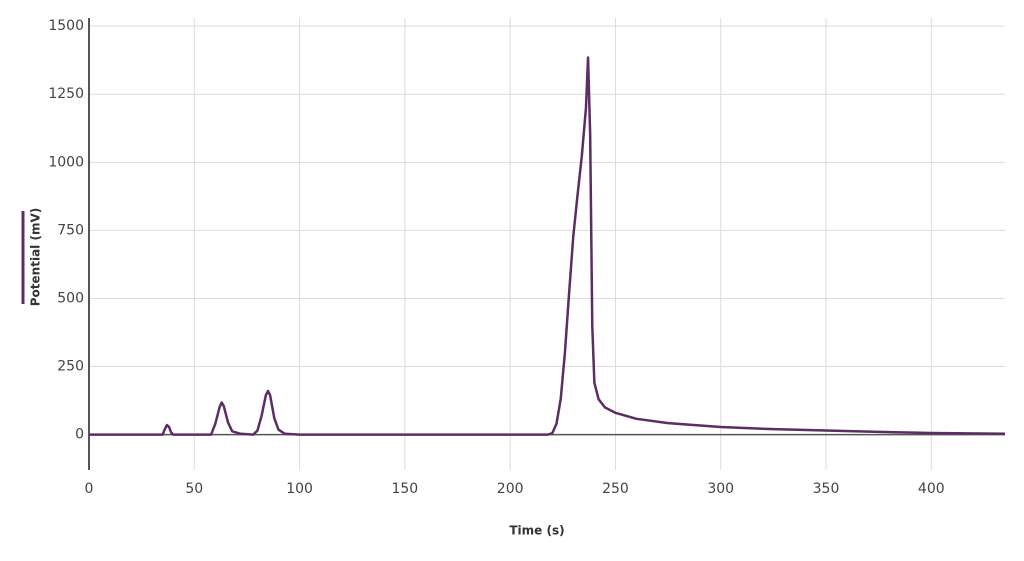  Describe the element at coordinates (70, 230) in the screenshot. I see `y-tick-label: 750` at that location.